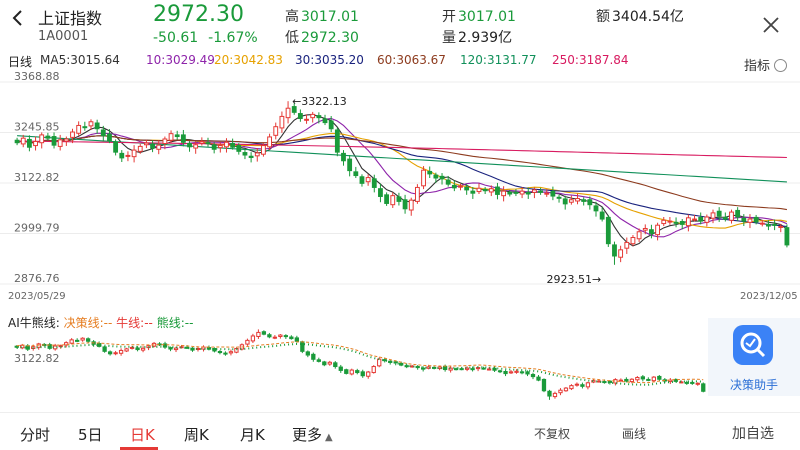  What do you see at coordinates (753, 385) in the screenshot?
I see `decision-assistant-label: 决策助手` at bounding box center [753, 385].